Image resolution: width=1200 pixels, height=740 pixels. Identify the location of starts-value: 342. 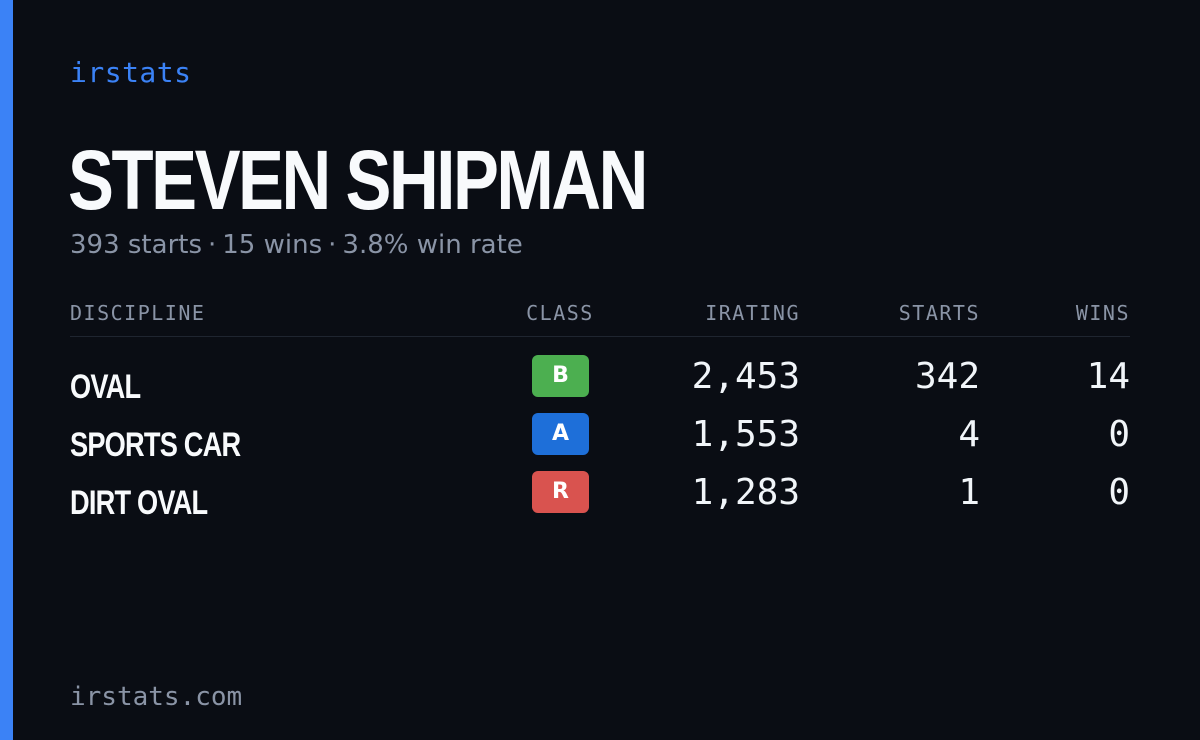
(947, 376).